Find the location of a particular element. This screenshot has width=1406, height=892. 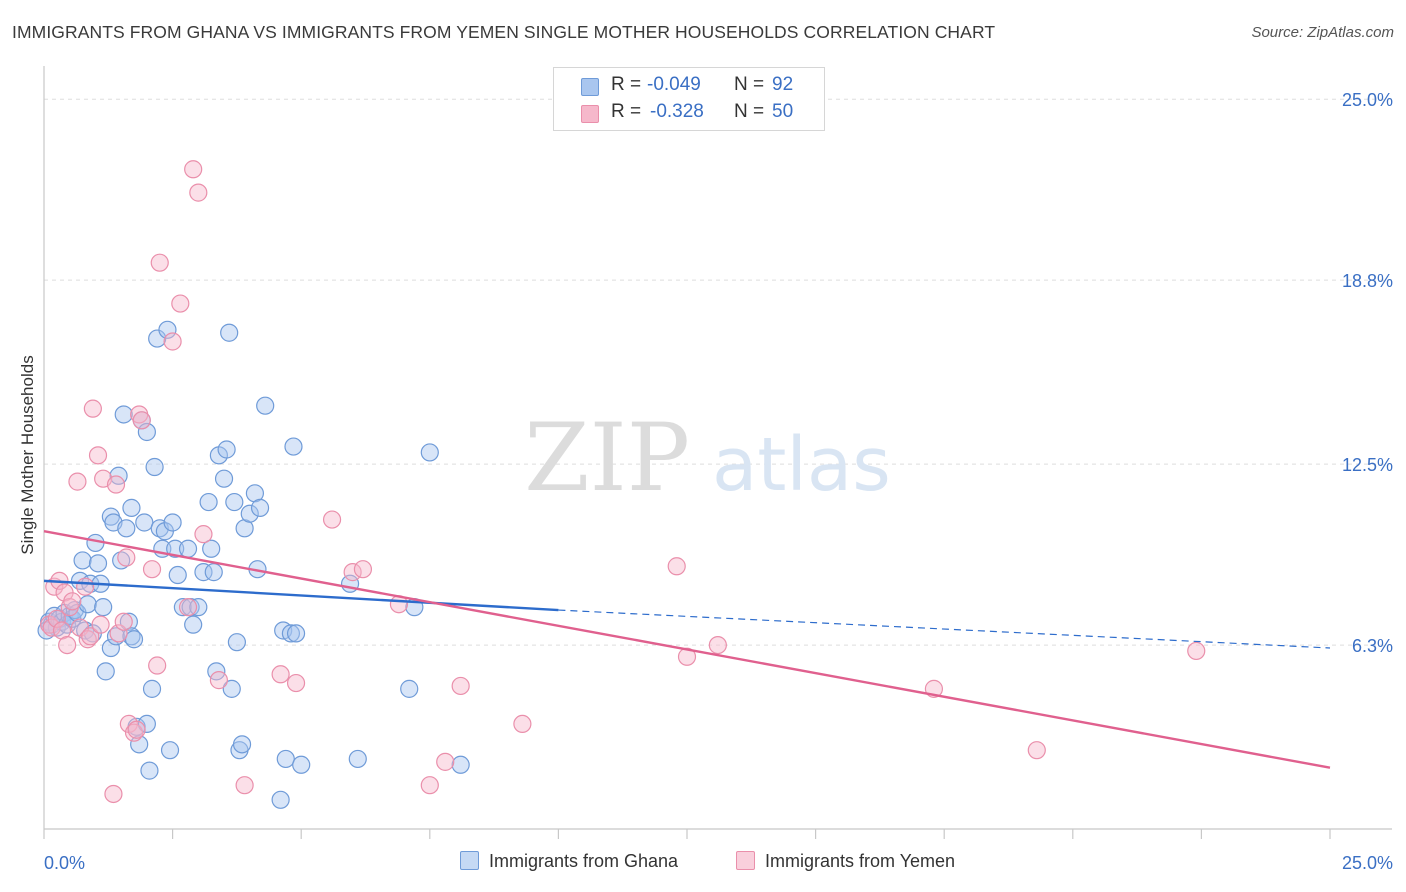

legend-ghana-swatch is located at coordinates (469, 860).